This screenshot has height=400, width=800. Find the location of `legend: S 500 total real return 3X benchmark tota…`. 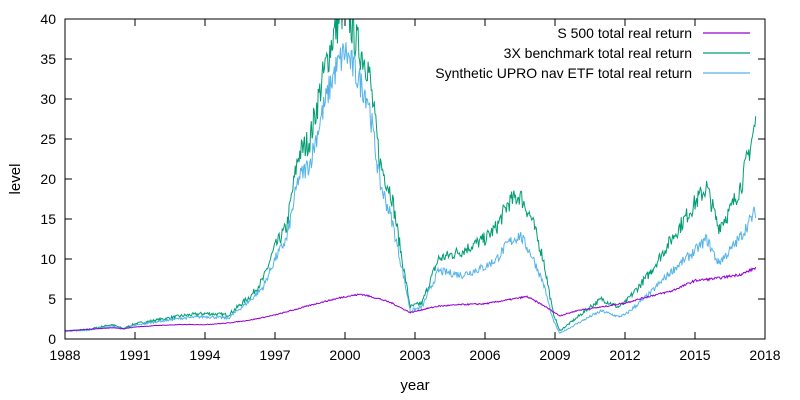

legend: S 500 total real return 3X benchmark tota… is located at coordinates (592, 53).